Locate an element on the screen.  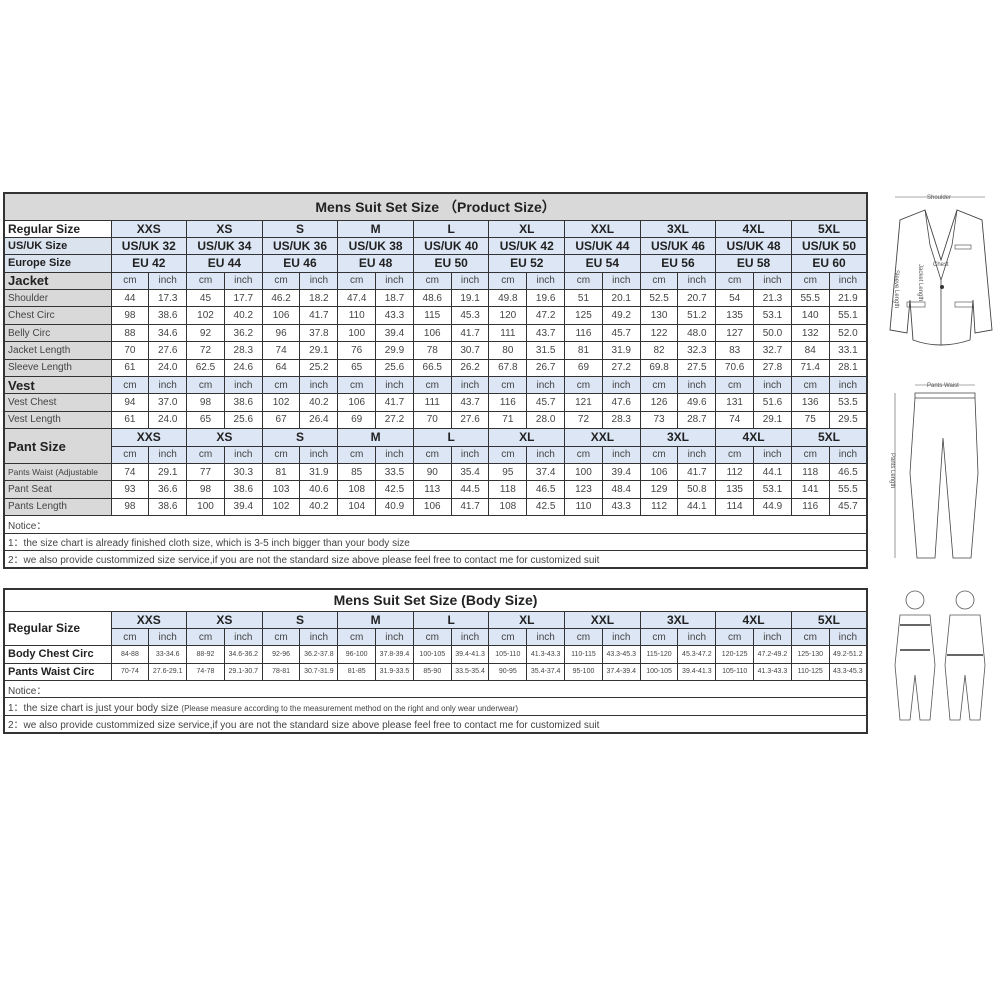
value-cell: 74 is located at coordinates (130, 472).